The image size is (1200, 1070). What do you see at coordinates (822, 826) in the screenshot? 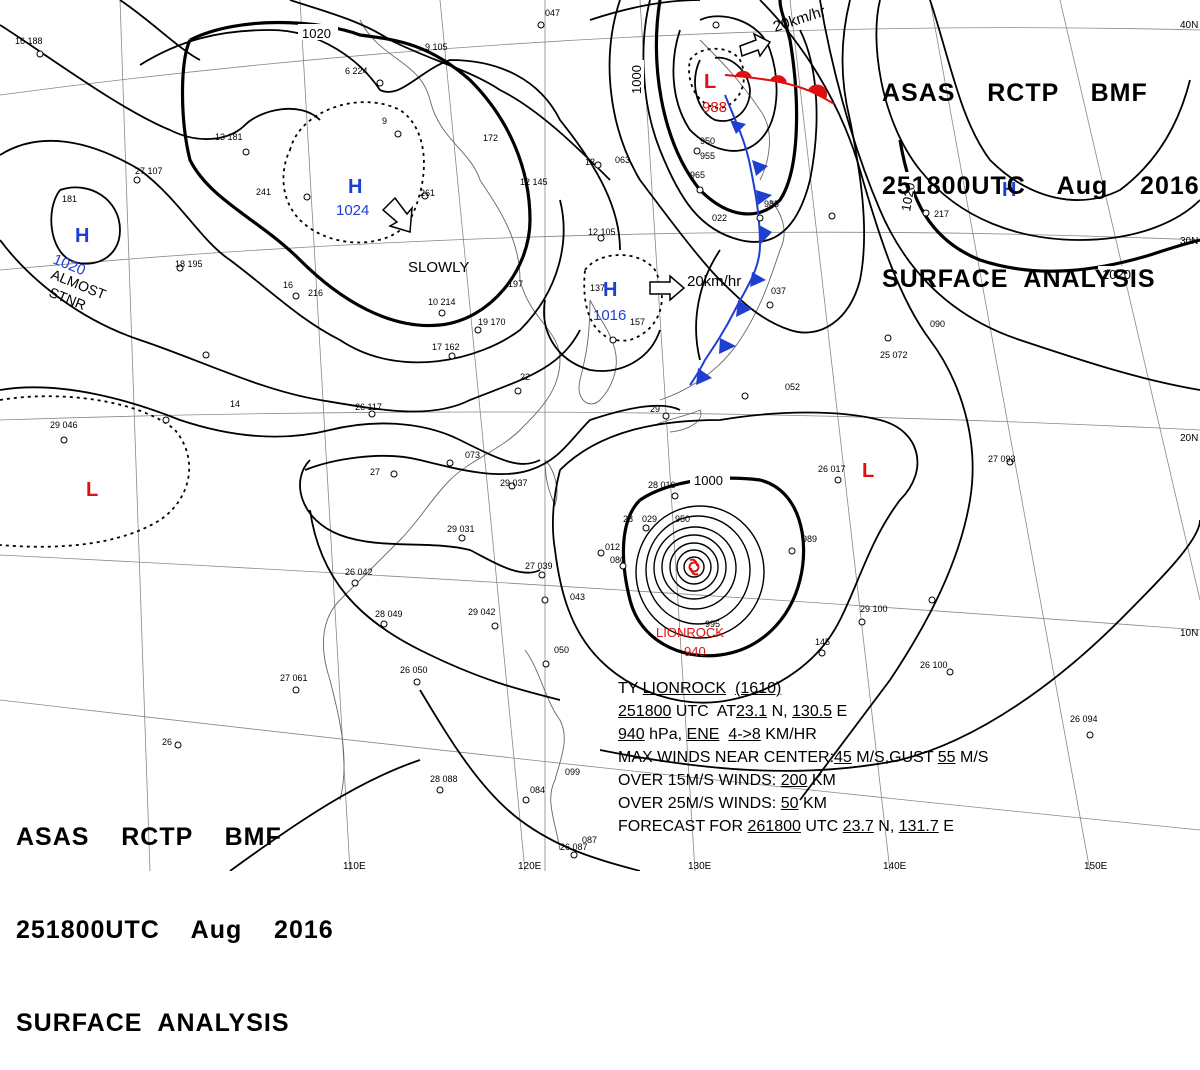
I see `ty-text: UTC` at bounding box center [822, 826].